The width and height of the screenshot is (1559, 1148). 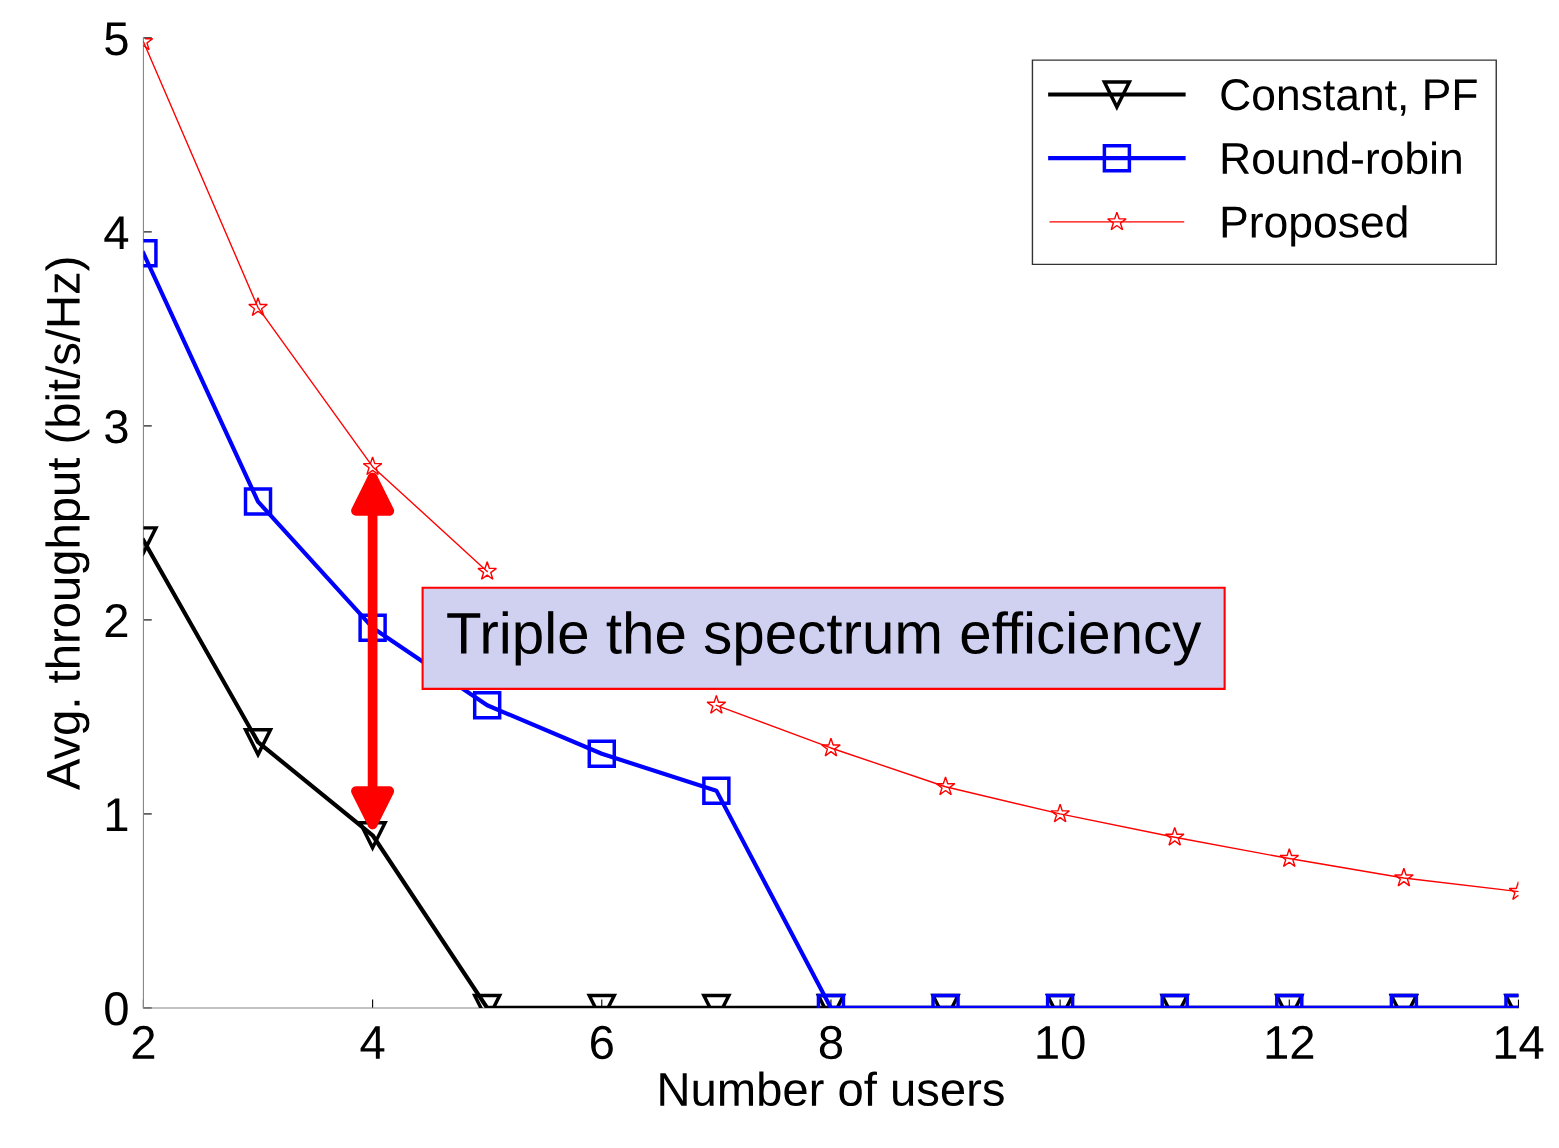 I want to click on y-tick-label: 0, so click(x=116, y=1009).